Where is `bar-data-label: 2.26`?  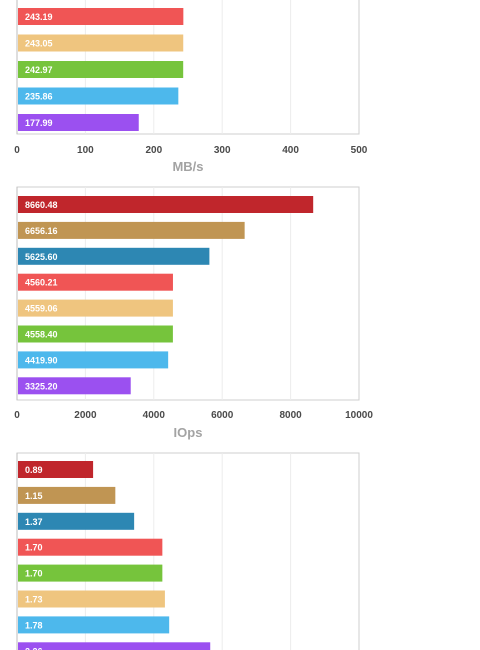
bar-data-label: 2.26 is located at coordinates (34, 648).